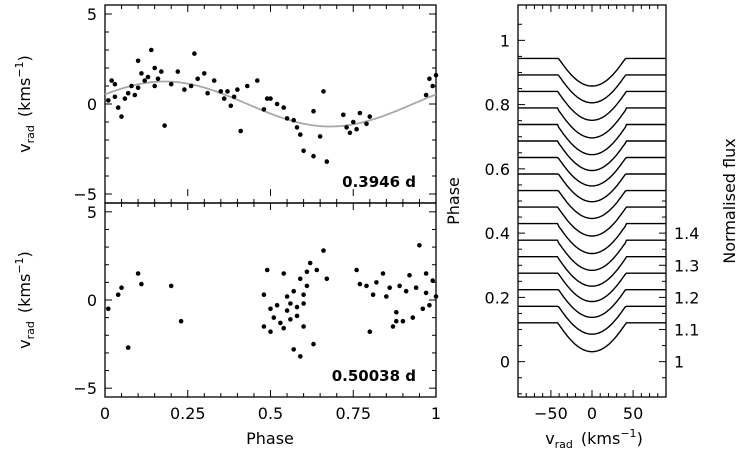  What do you see at coordinates (270, 413) in the screenshot?
I see `x-tick-label-2: 0.5` at bounding box center [270, 413].